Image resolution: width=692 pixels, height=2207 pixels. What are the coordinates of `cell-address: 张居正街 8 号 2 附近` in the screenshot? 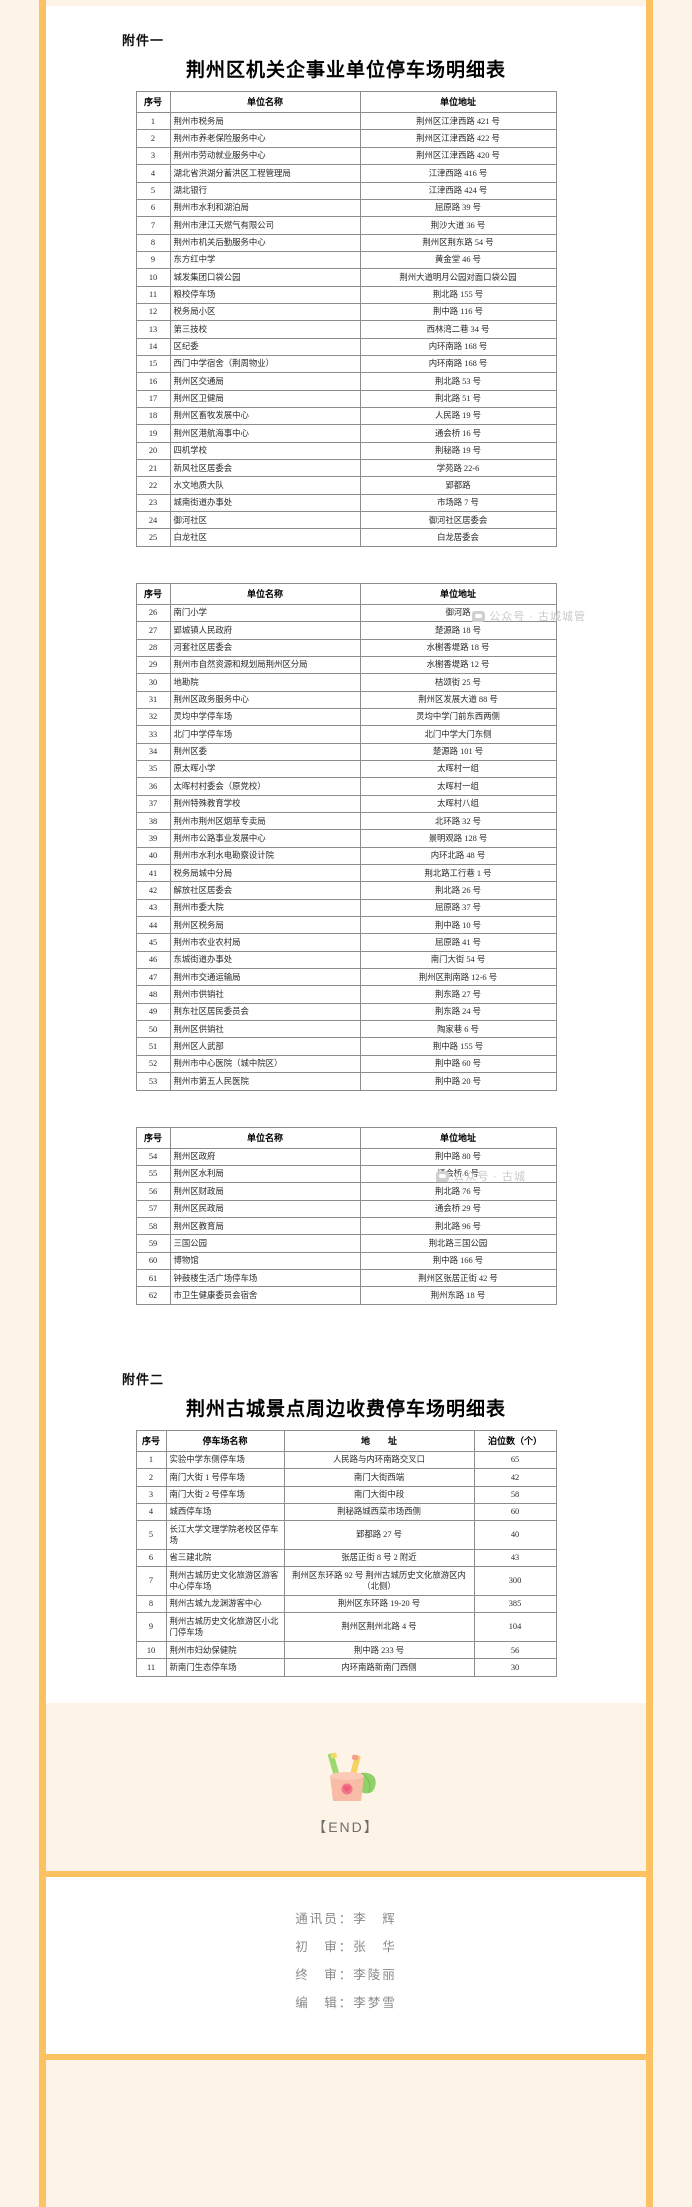 It's located at (379, 1558).